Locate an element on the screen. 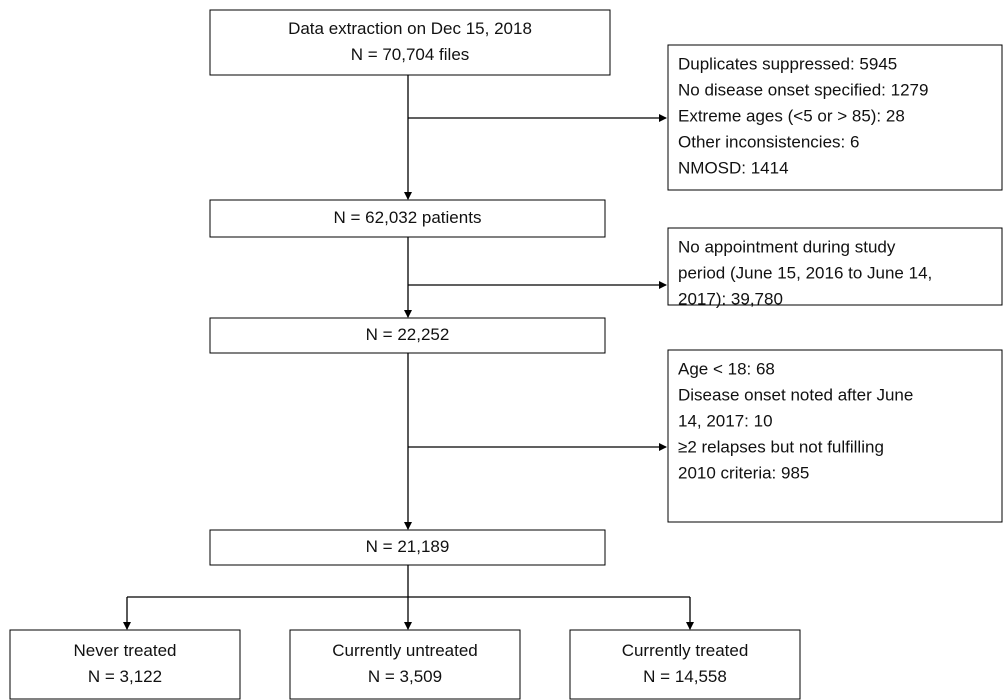 This screenshot has height=700, width=1003. exclusions-text: 2017): 39,780 is located at coordinates (730, 298).